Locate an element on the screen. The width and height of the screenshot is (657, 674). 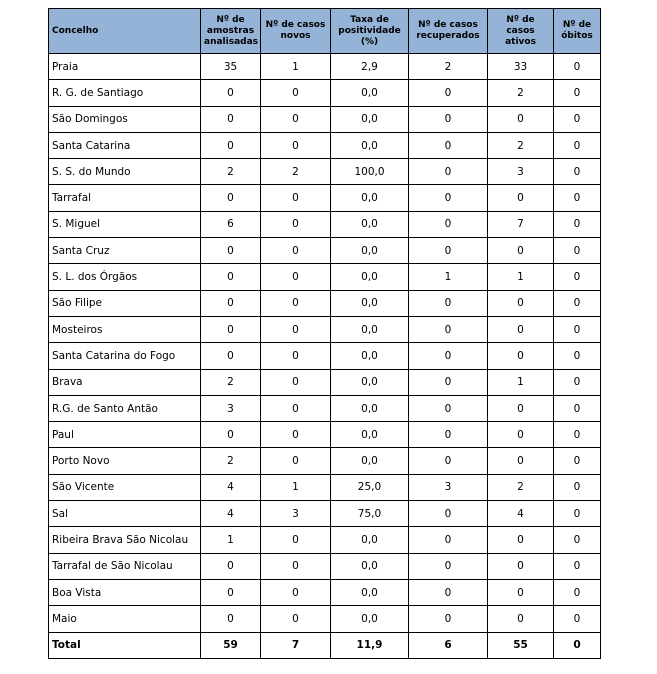
cell: Paul is located at coordinates (124, 435).